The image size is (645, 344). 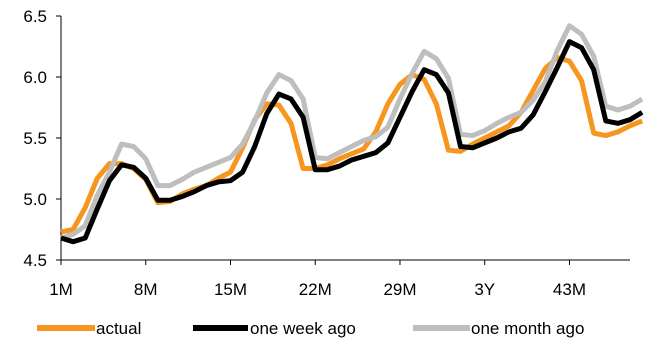 I want to click on x-tick-label: 3Y, so click(x=484, y=289).